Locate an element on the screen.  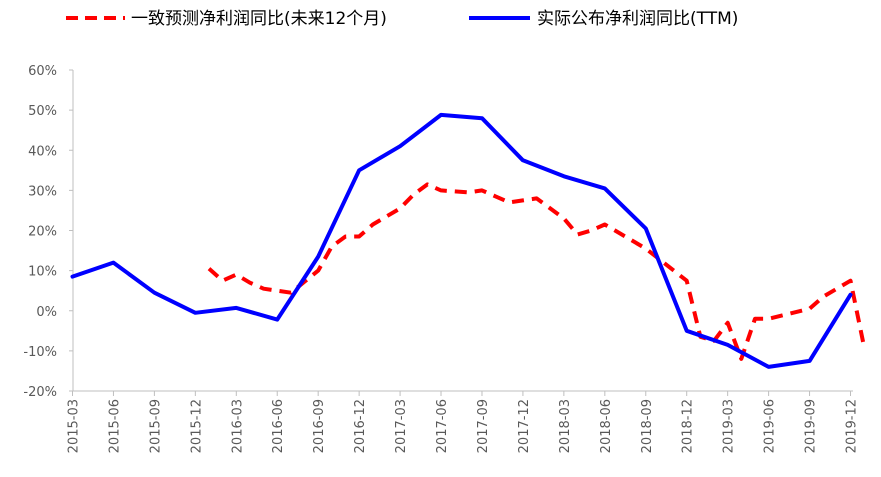
x-tick-label: 2015-09 is located at coordinates (155, 426).